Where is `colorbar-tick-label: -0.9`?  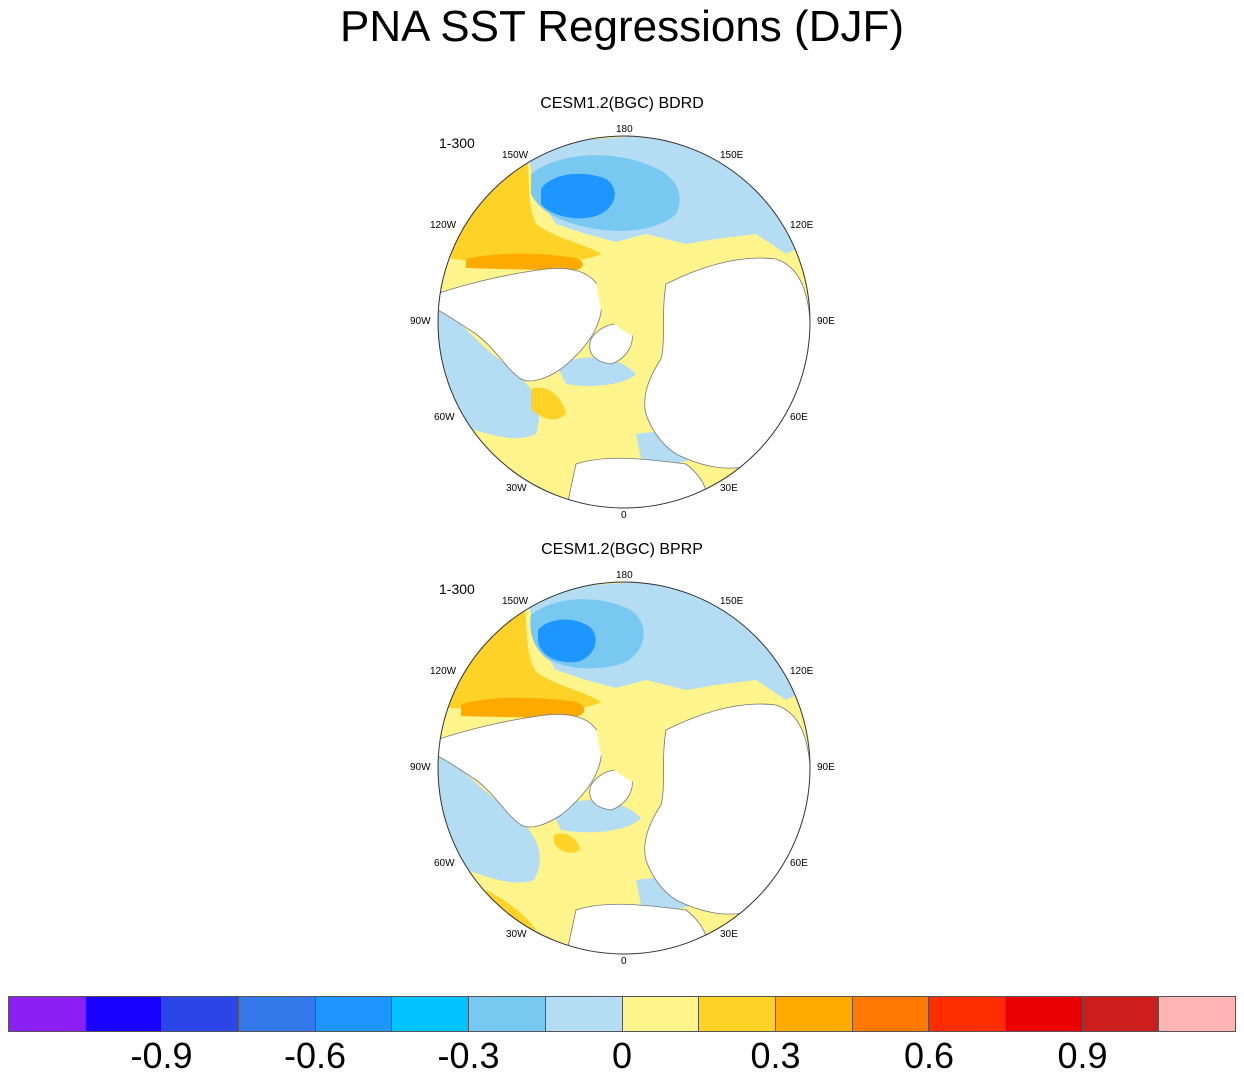
colorbar-tick-label: -0.9 is located at coordinates (161, 1055).